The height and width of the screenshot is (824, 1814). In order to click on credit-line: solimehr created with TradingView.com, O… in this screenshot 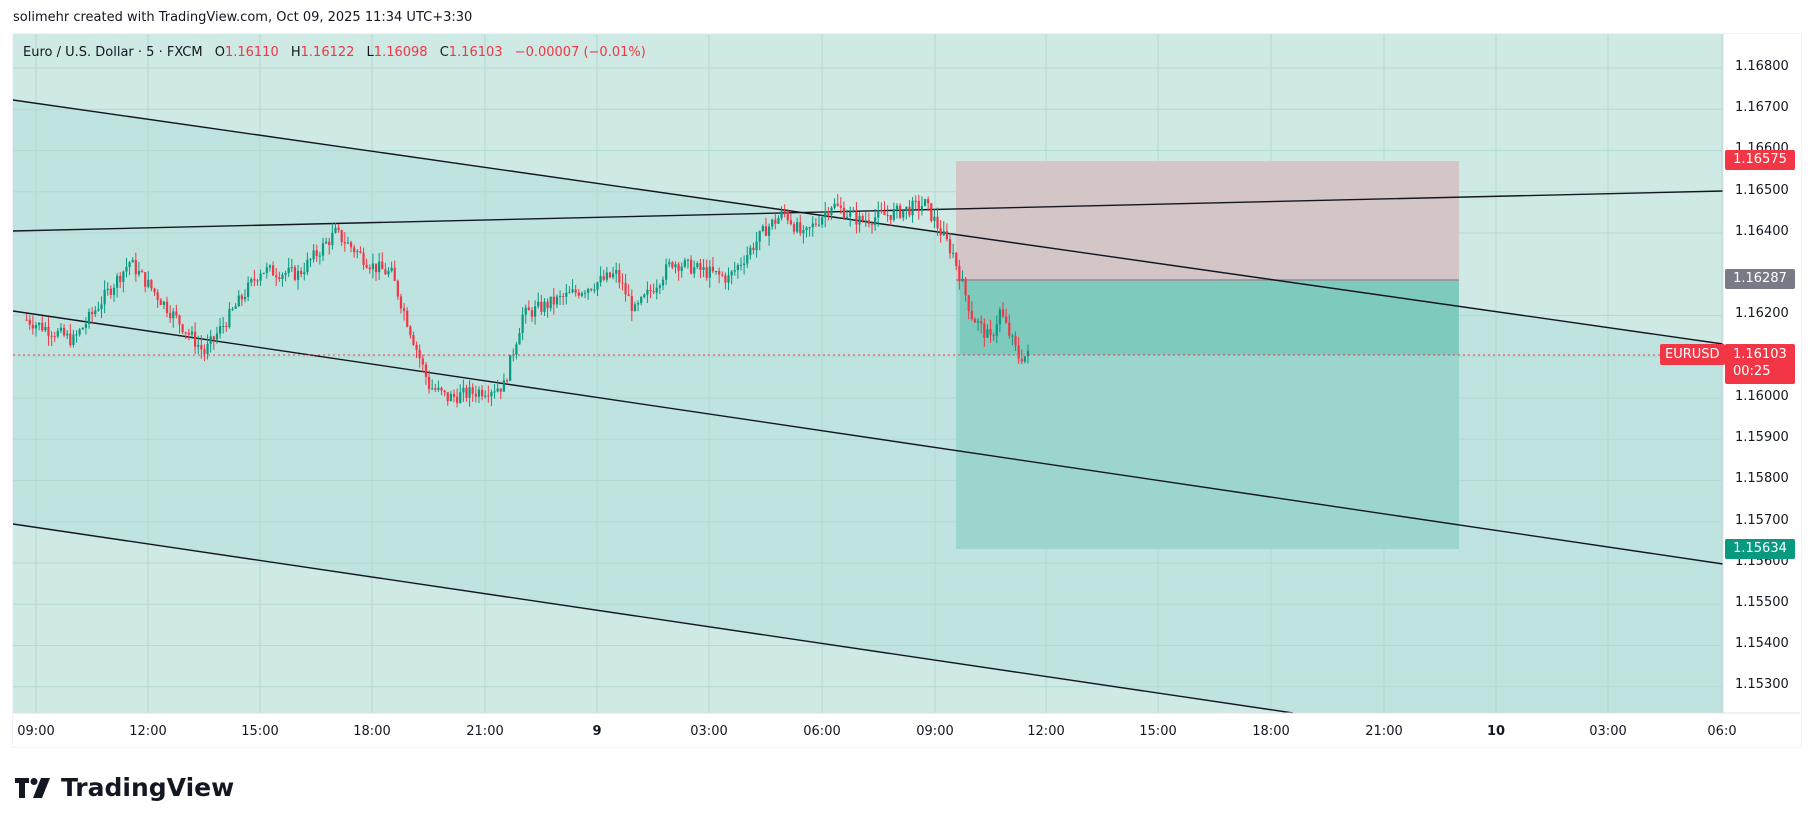, I will do `click(243, 17)`.